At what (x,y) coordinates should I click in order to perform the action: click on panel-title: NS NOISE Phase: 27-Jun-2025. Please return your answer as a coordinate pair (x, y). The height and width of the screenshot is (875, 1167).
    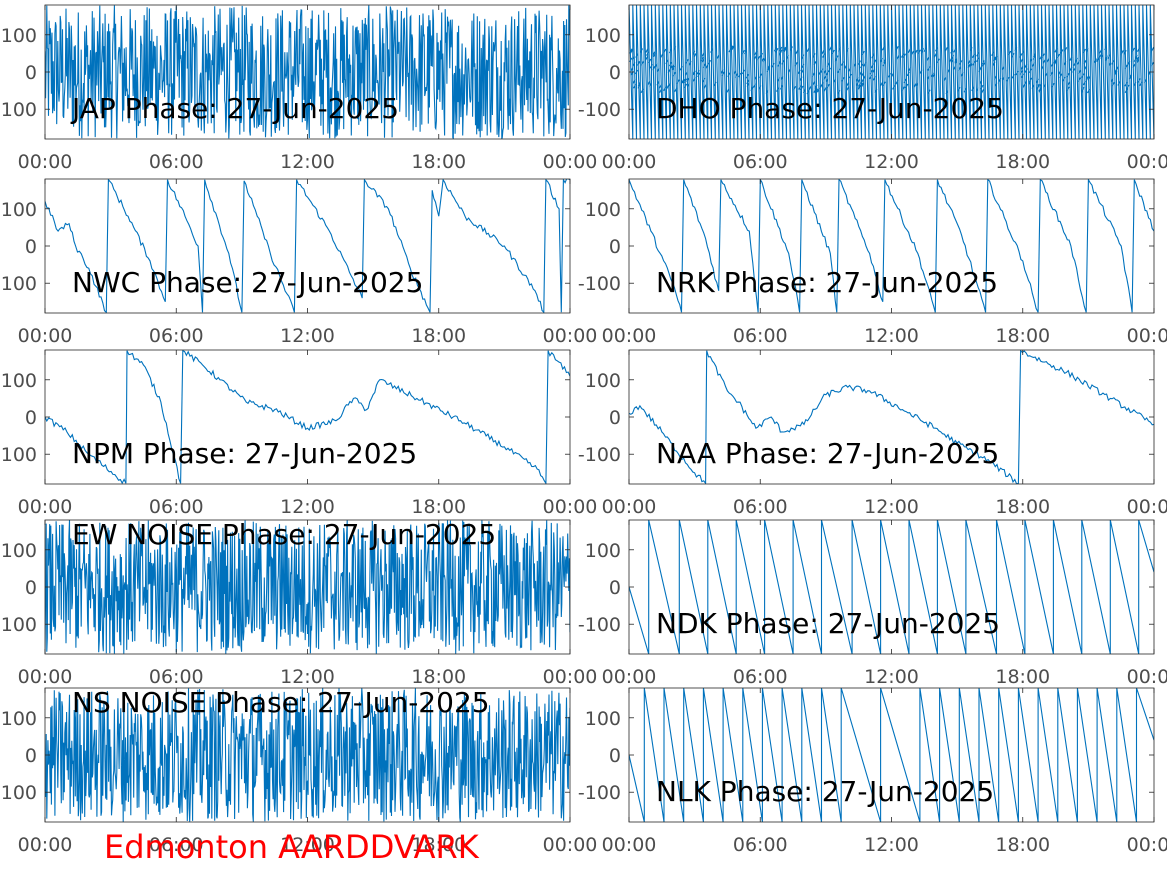
    Looking at the image, I should click on (281, 702).